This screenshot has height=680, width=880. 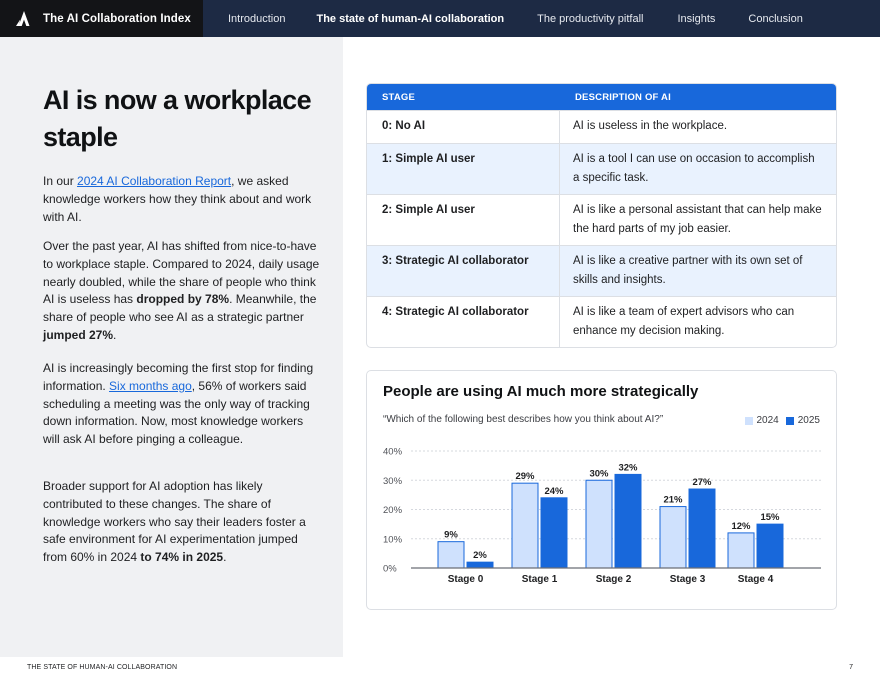 What do you see at coordinates (393, 539) in the screenshot?
I see `y-tick-label: 10%` at bounding box center [393, 539].